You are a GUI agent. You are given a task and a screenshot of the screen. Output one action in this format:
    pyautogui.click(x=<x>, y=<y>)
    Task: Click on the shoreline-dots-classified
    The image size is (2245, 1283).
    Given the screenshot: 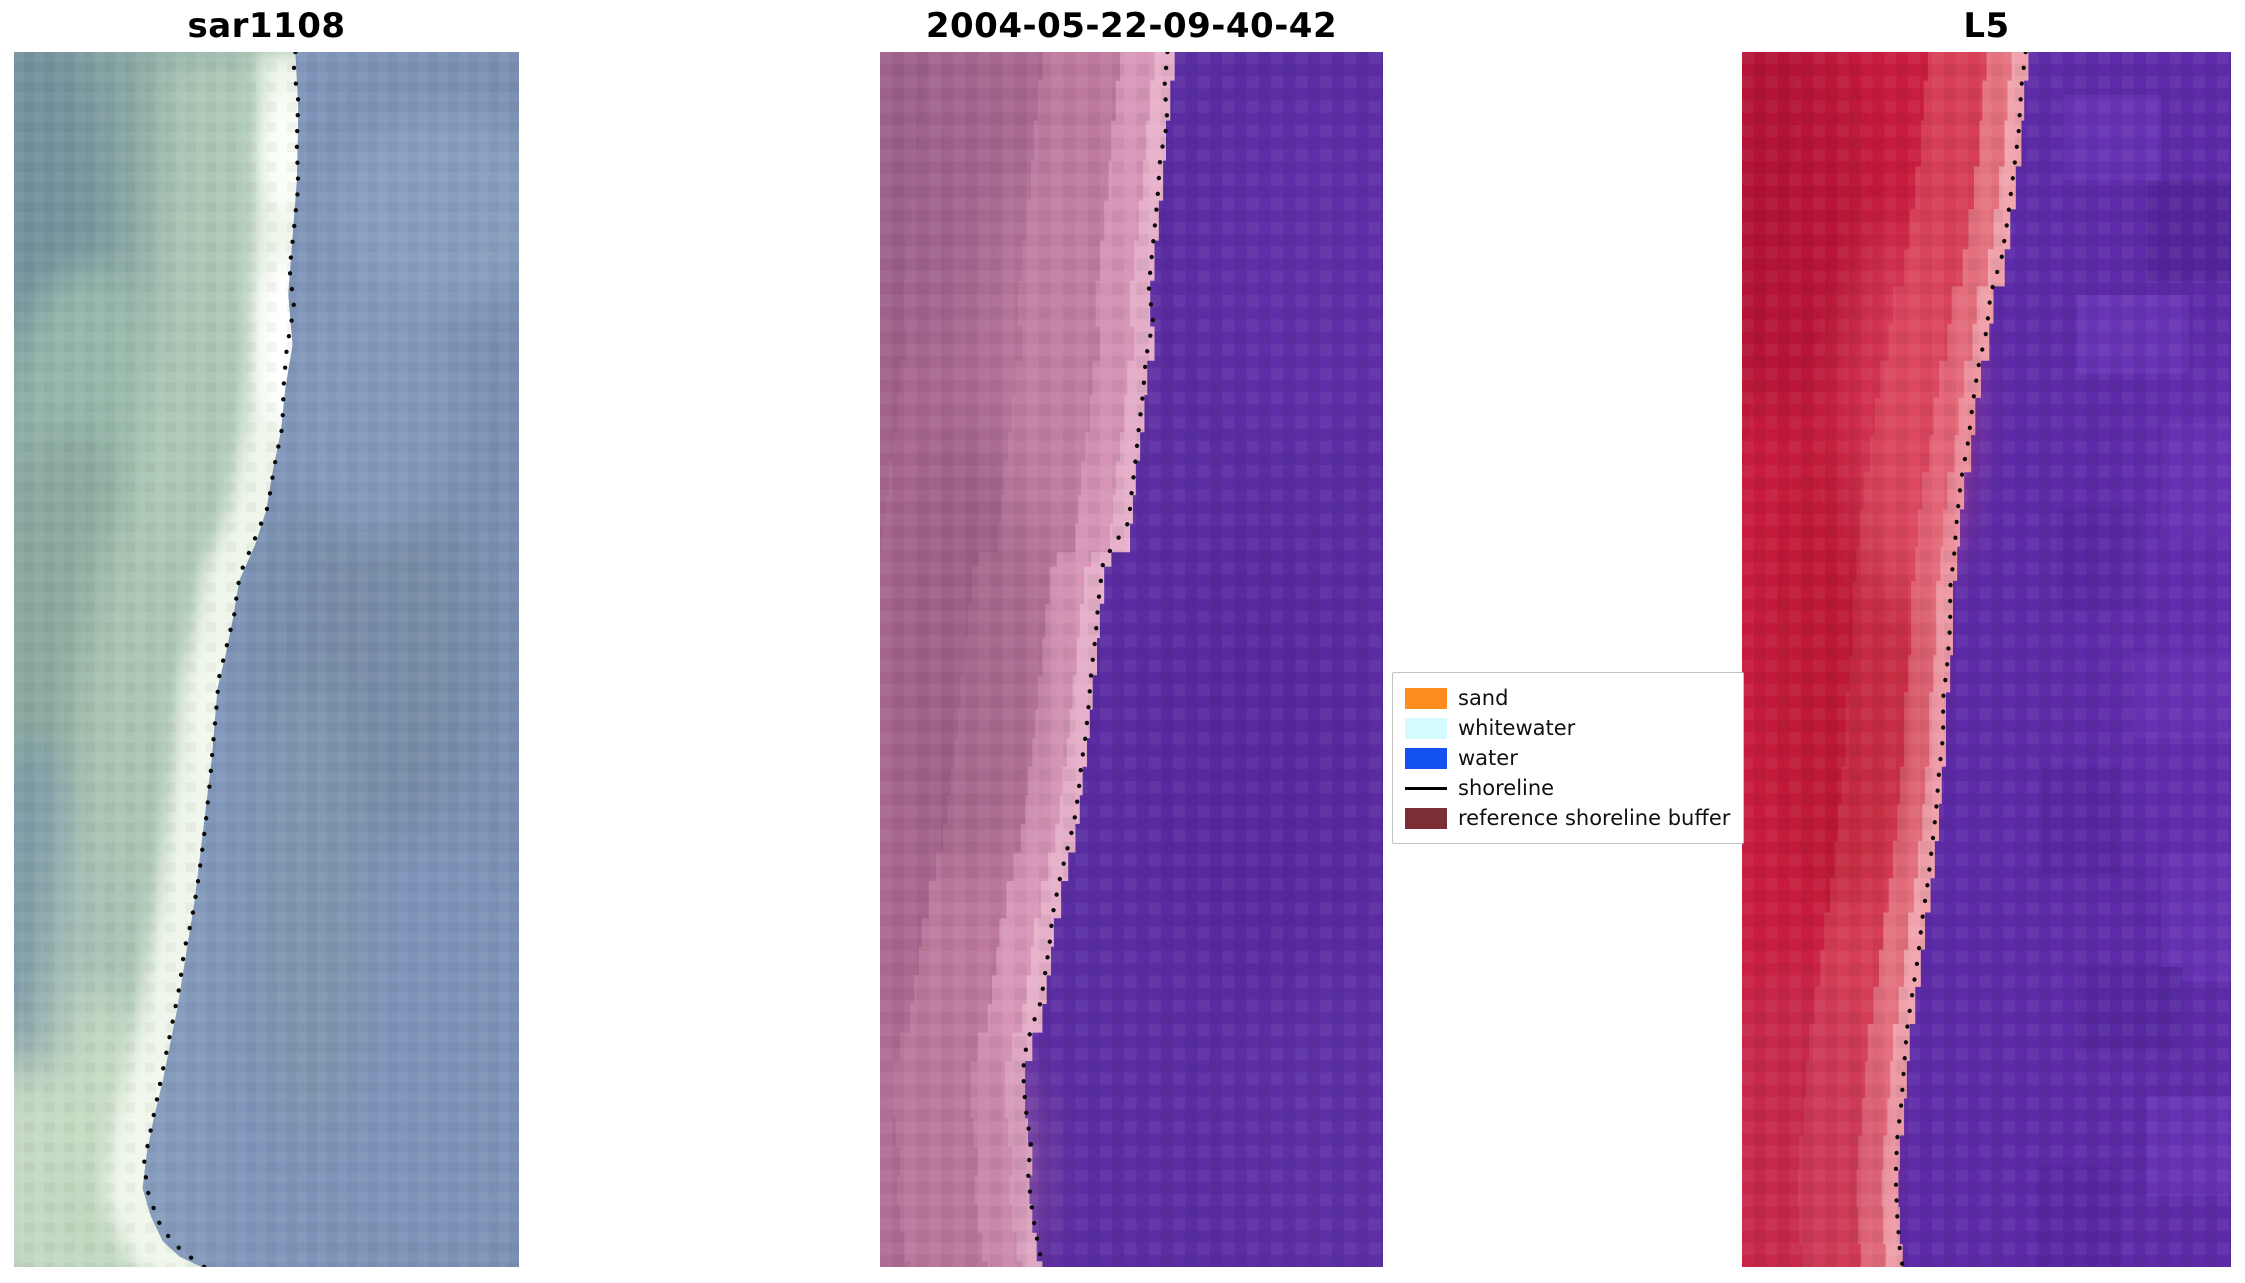 What is the action you would take?
    pyautogui.click(x=1095, y=659)
    